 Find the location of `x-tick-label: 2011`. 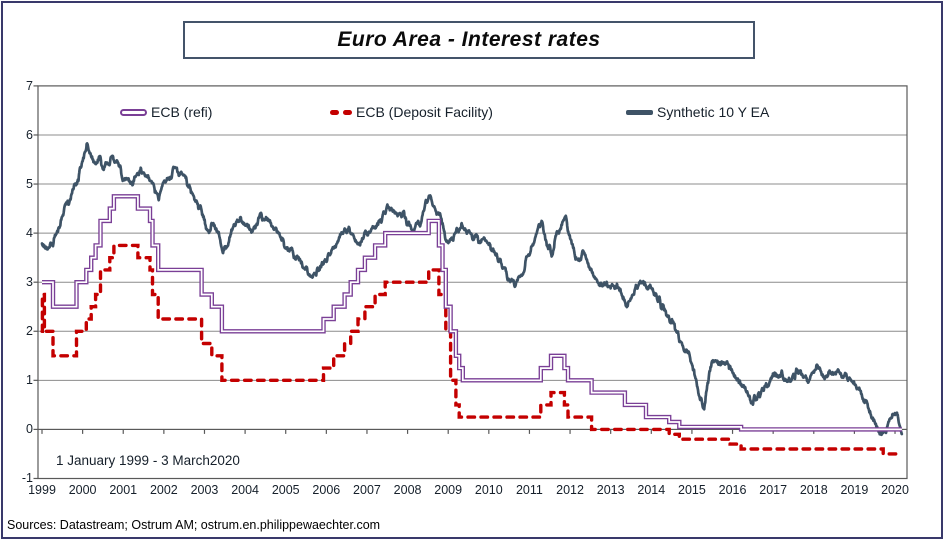

x-tick-label: 2011 is located at coordinates (529, 490).